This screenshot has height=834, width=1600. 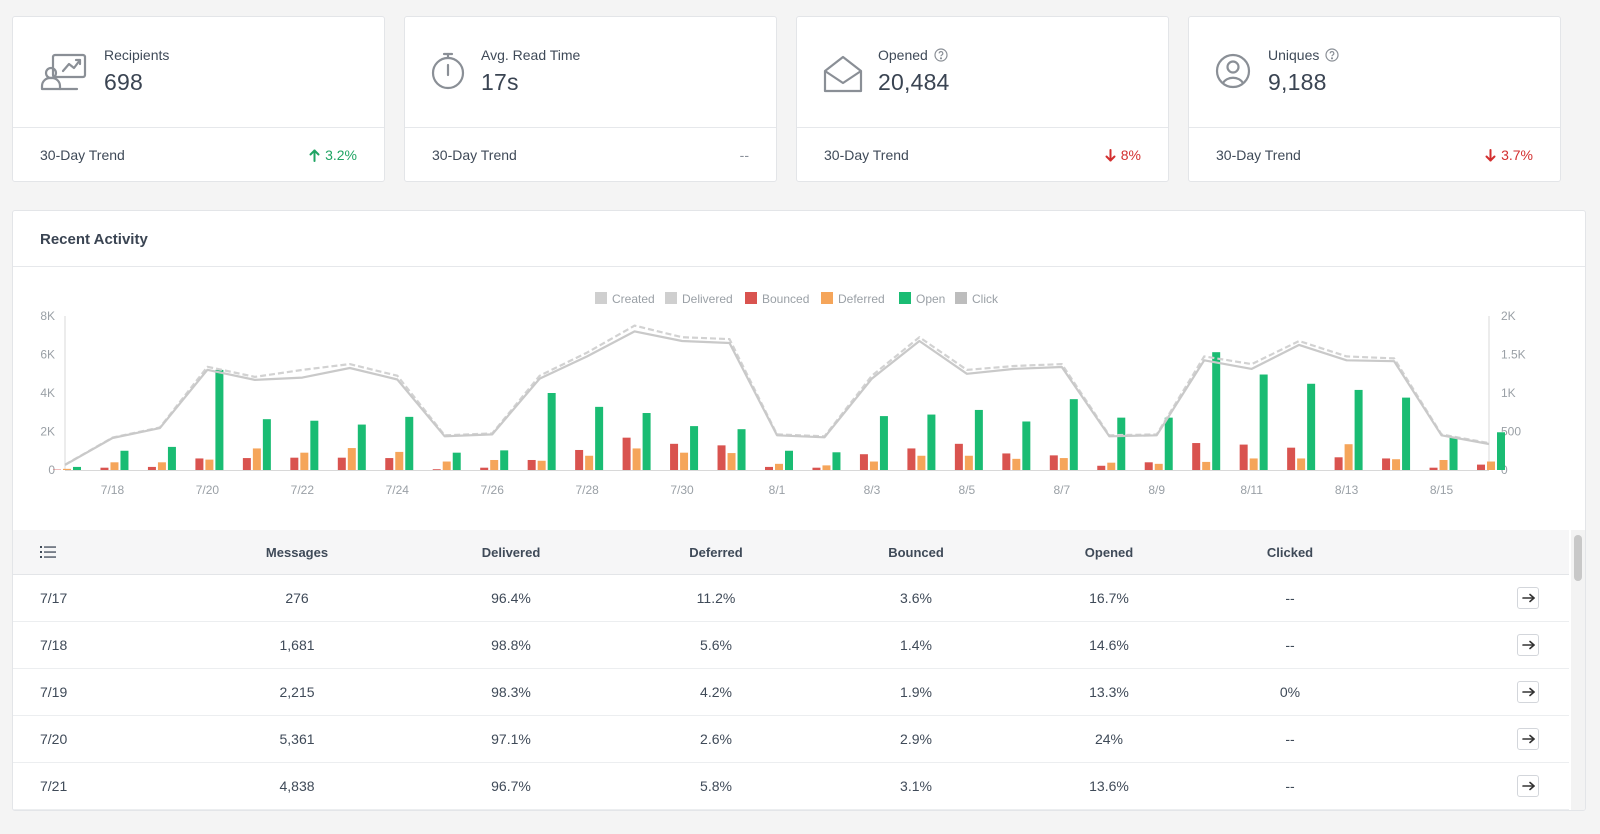 I want to click on legend-item-click: Click, so click(x=977, y=299).